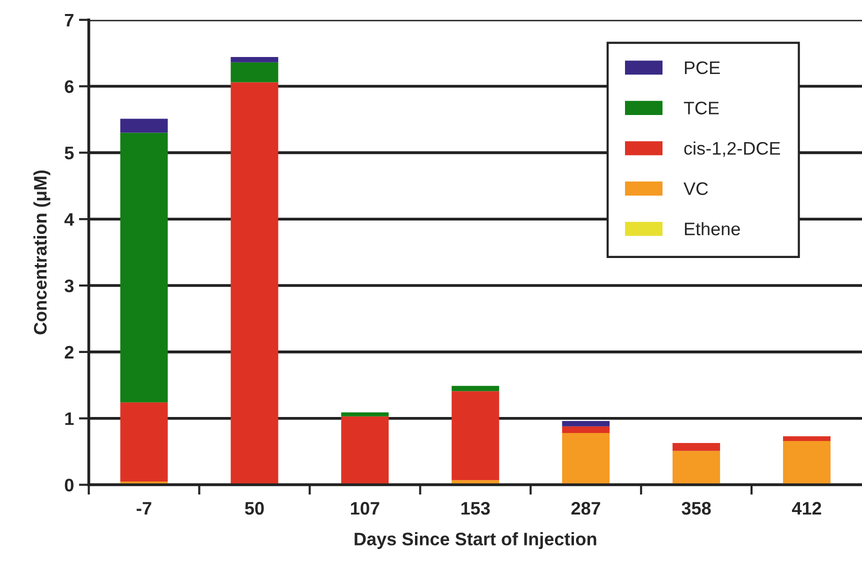 The image size is (862, 567). What do you see at coordinates (475, 508) in the screenshot?
I see `x-tick-label: 153` at bounding box center [475, 508].